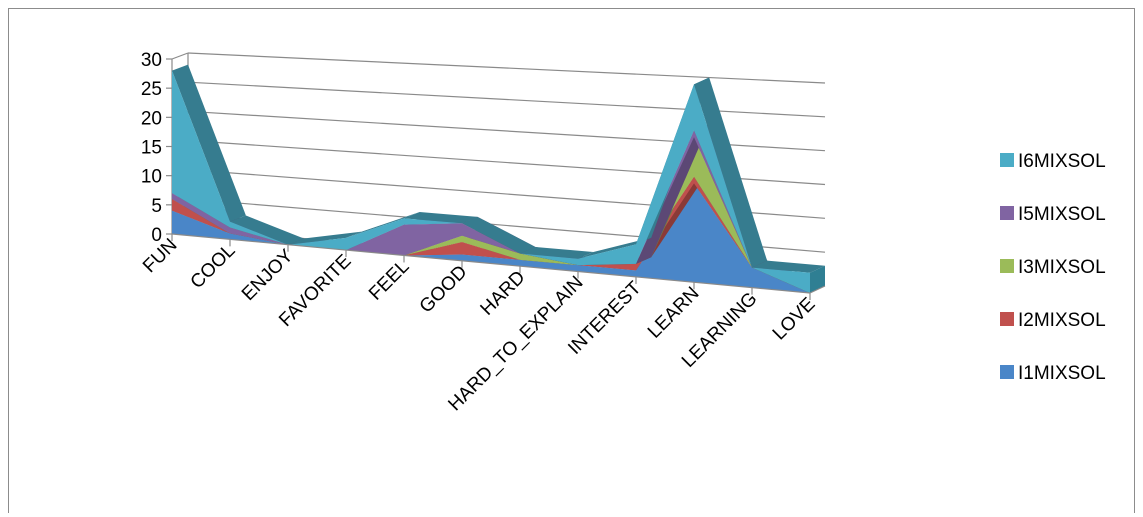 The height and width of the screenshot is (517, 1143). I want to click on x-tick-label-feel: FEEL, so click(389, 280).